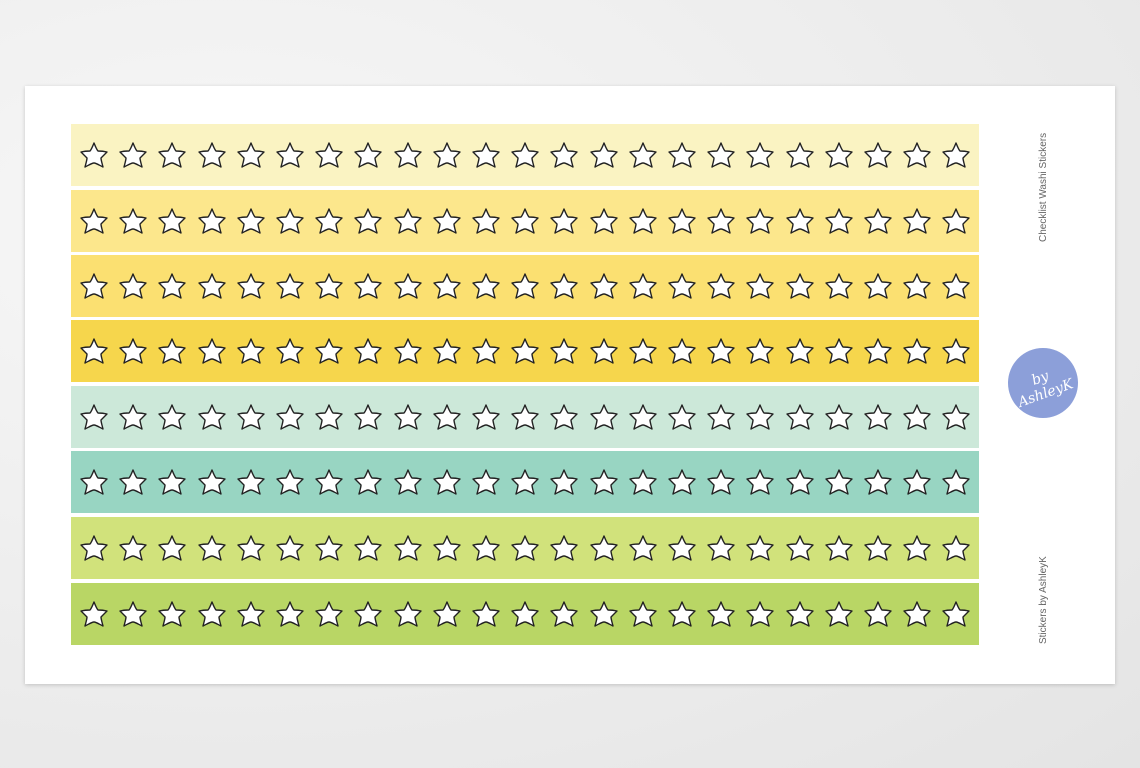 This screenshot has height=768, width=1140. I want to click on sheet-title: Checklist Washi Stickers, so click(1043, 187).